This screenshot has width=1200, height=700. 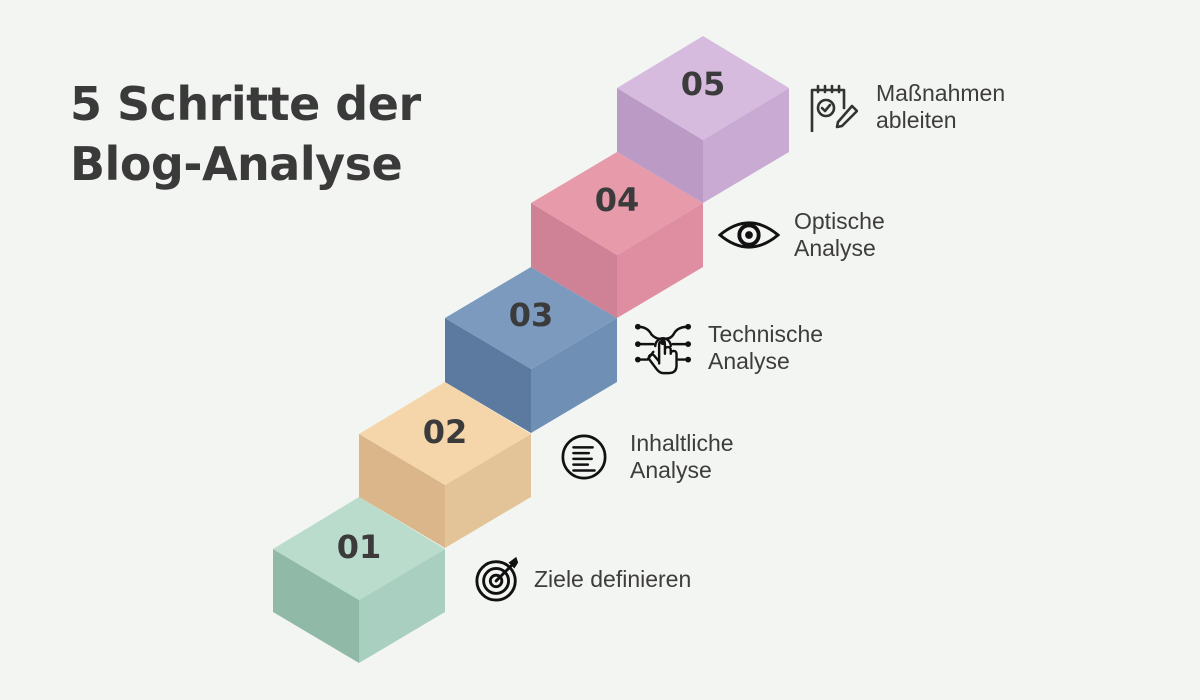 What do you see at coordinates (834, 108) in the screenshot?
I see `checklist-pencil-icon` at bounding box center [834, 108].